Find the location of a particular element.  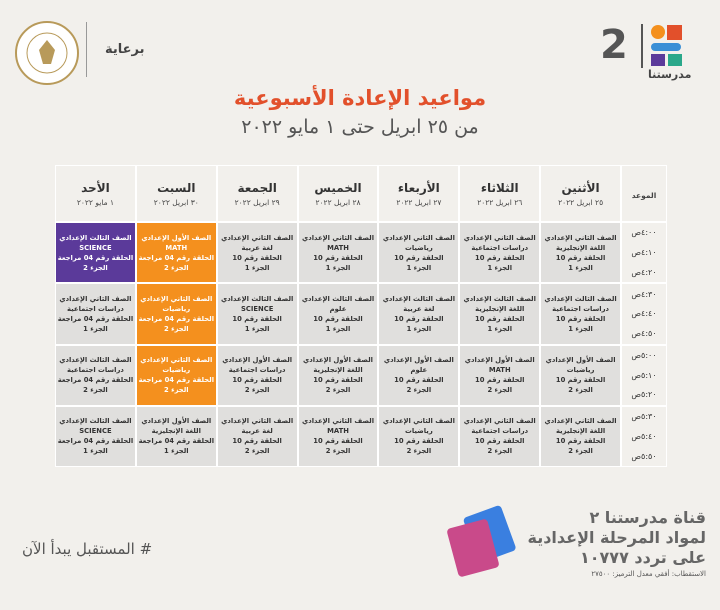

day-date: ٢٩ ابريل ٢٠٢٢ is located at coordinates (257, 202).